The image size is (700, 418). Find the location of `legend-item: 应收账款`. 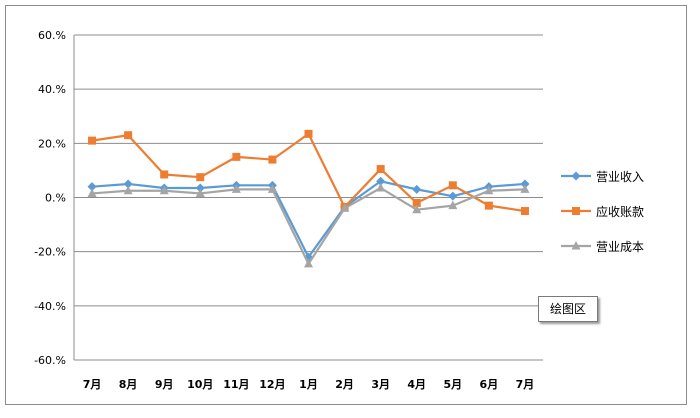

legend-item: 应收账款 is located at coordinates (602, 211).